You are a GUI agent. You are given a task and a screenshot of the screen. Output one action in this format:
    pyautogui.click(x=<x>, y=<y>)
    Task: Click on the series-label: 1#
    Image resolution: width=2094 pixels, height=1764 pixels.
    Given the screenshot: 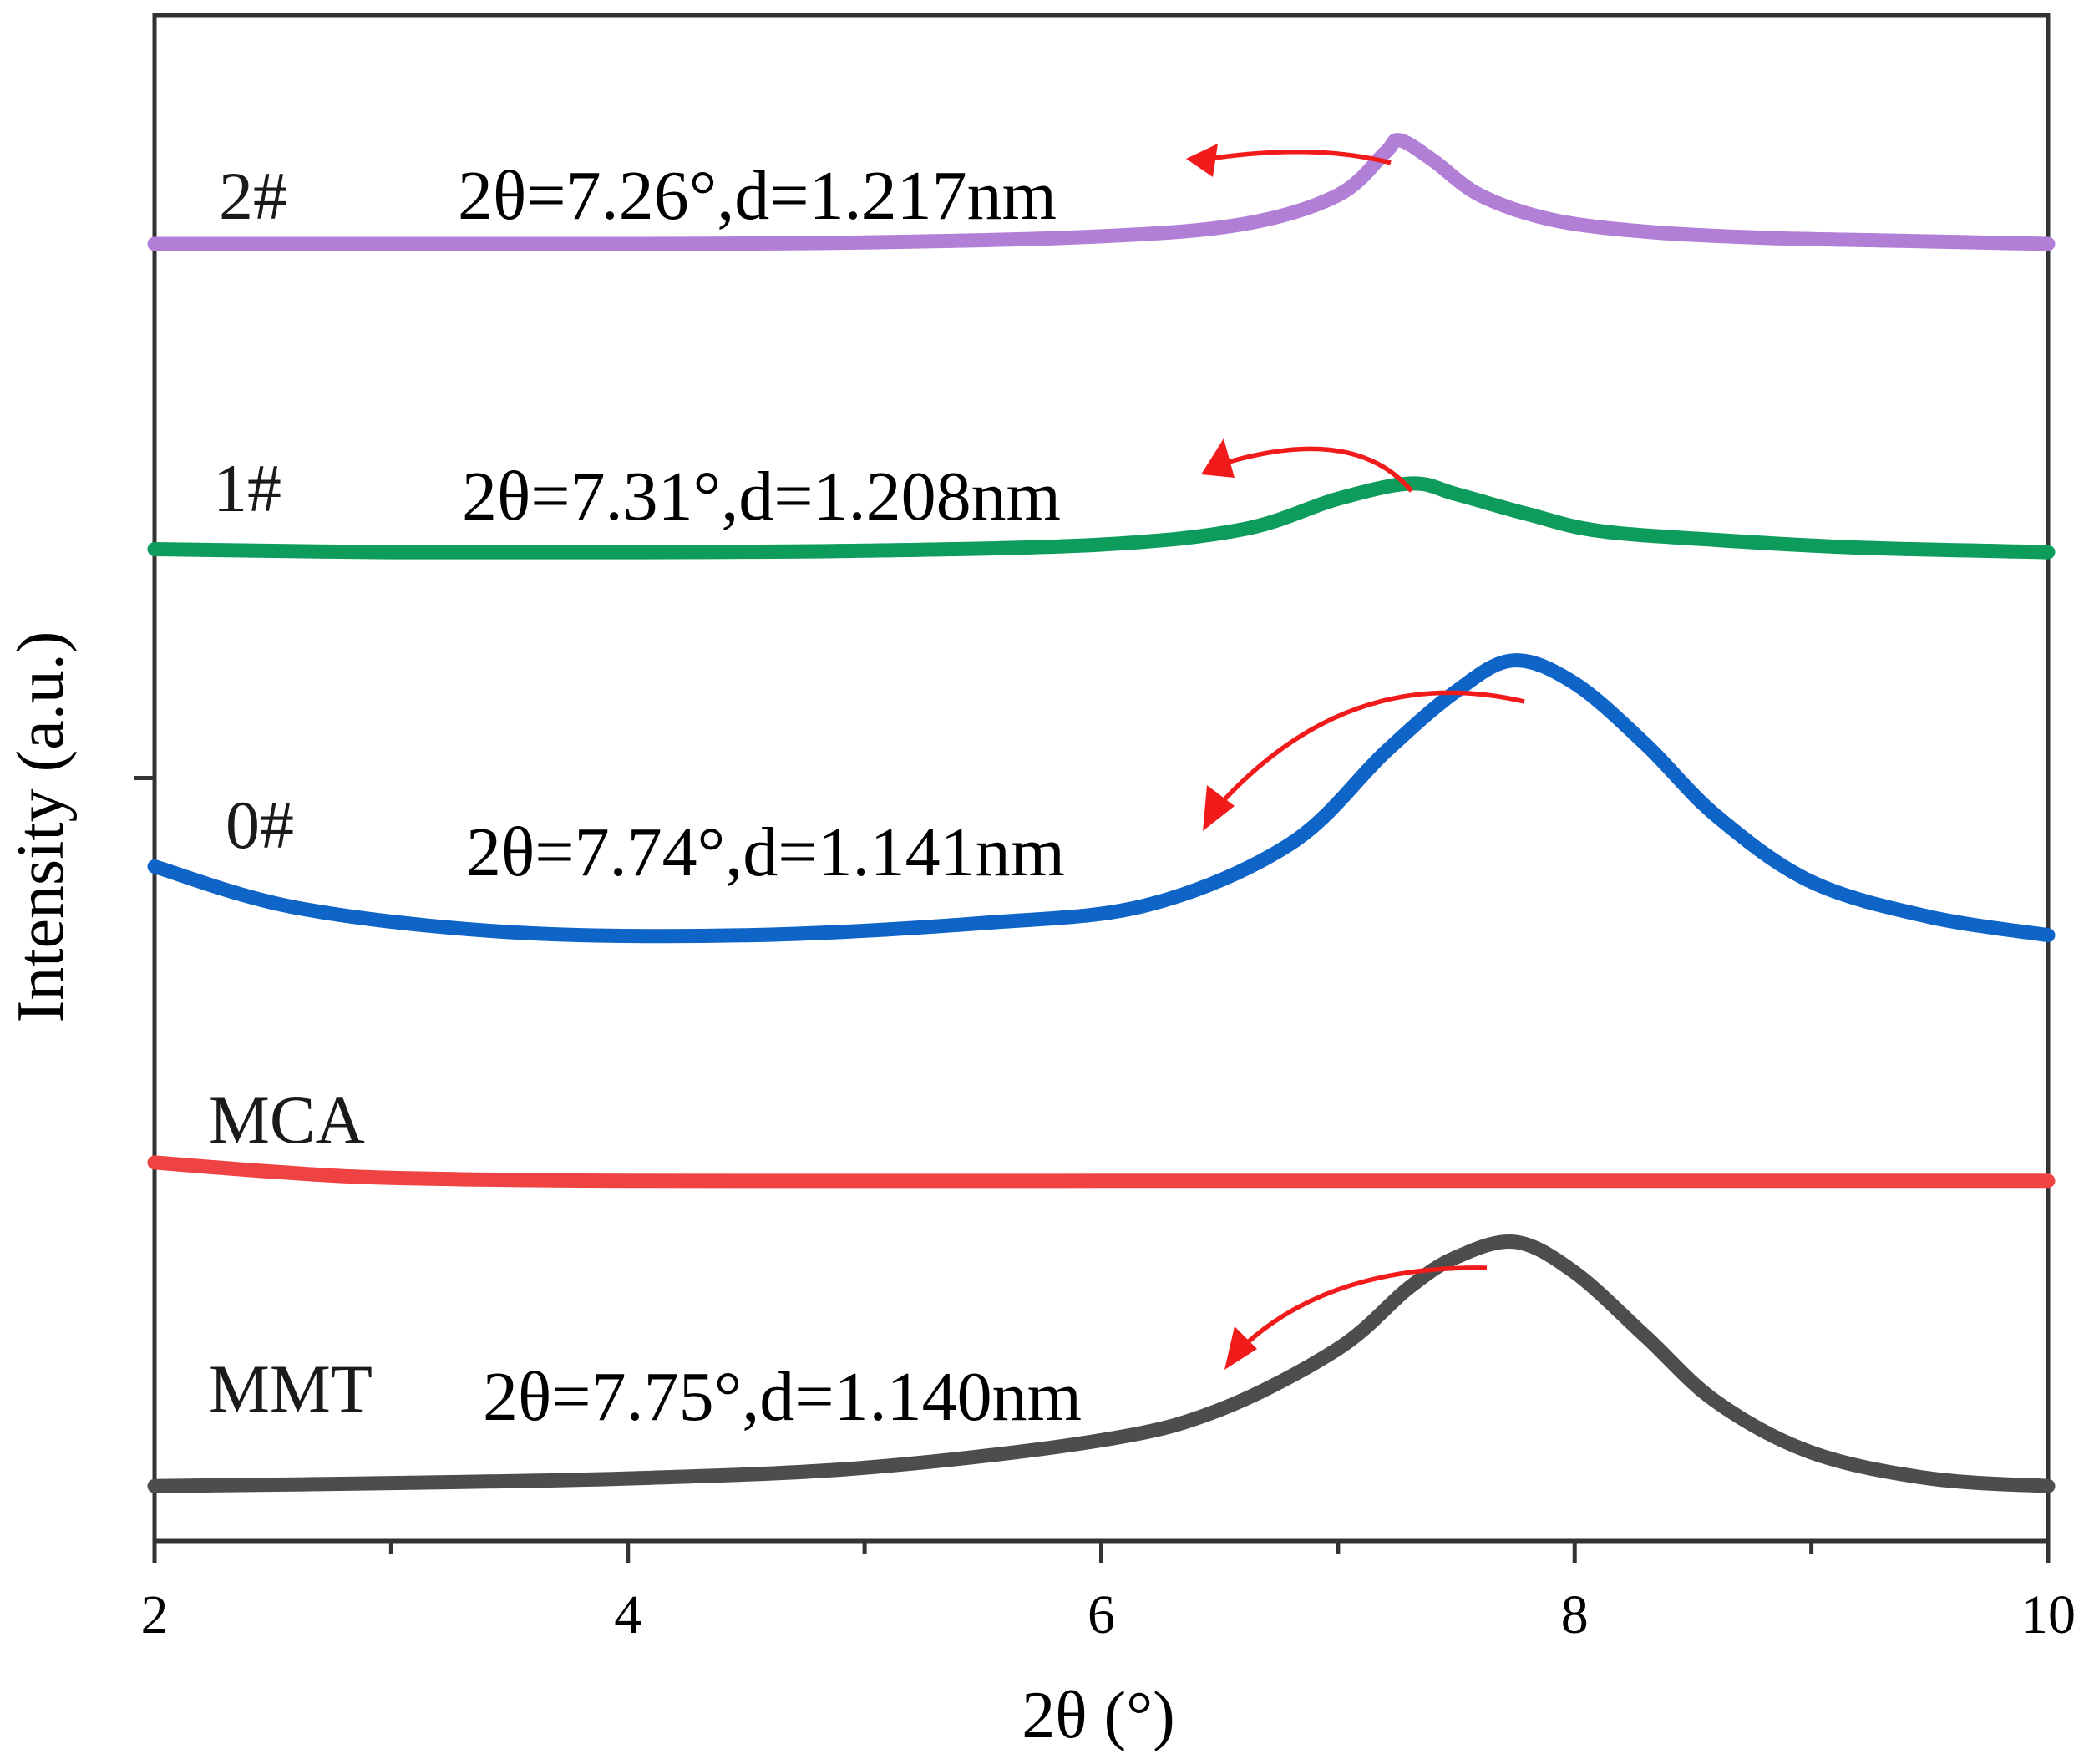 What is the action you would take?
    pyautogui.click(x=247, y=488)
    